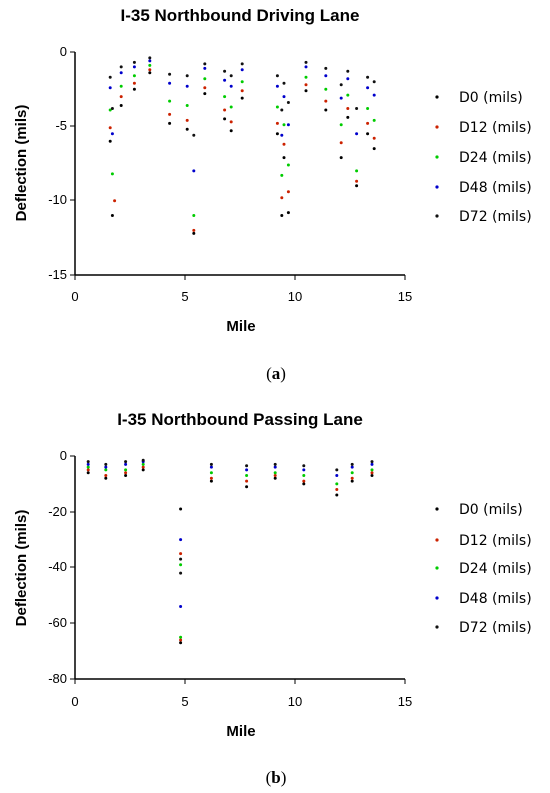 The width and height of the screenshot is (550, 793). I want to click on chart-b-y-tick-label: 0, so click(63, 455).